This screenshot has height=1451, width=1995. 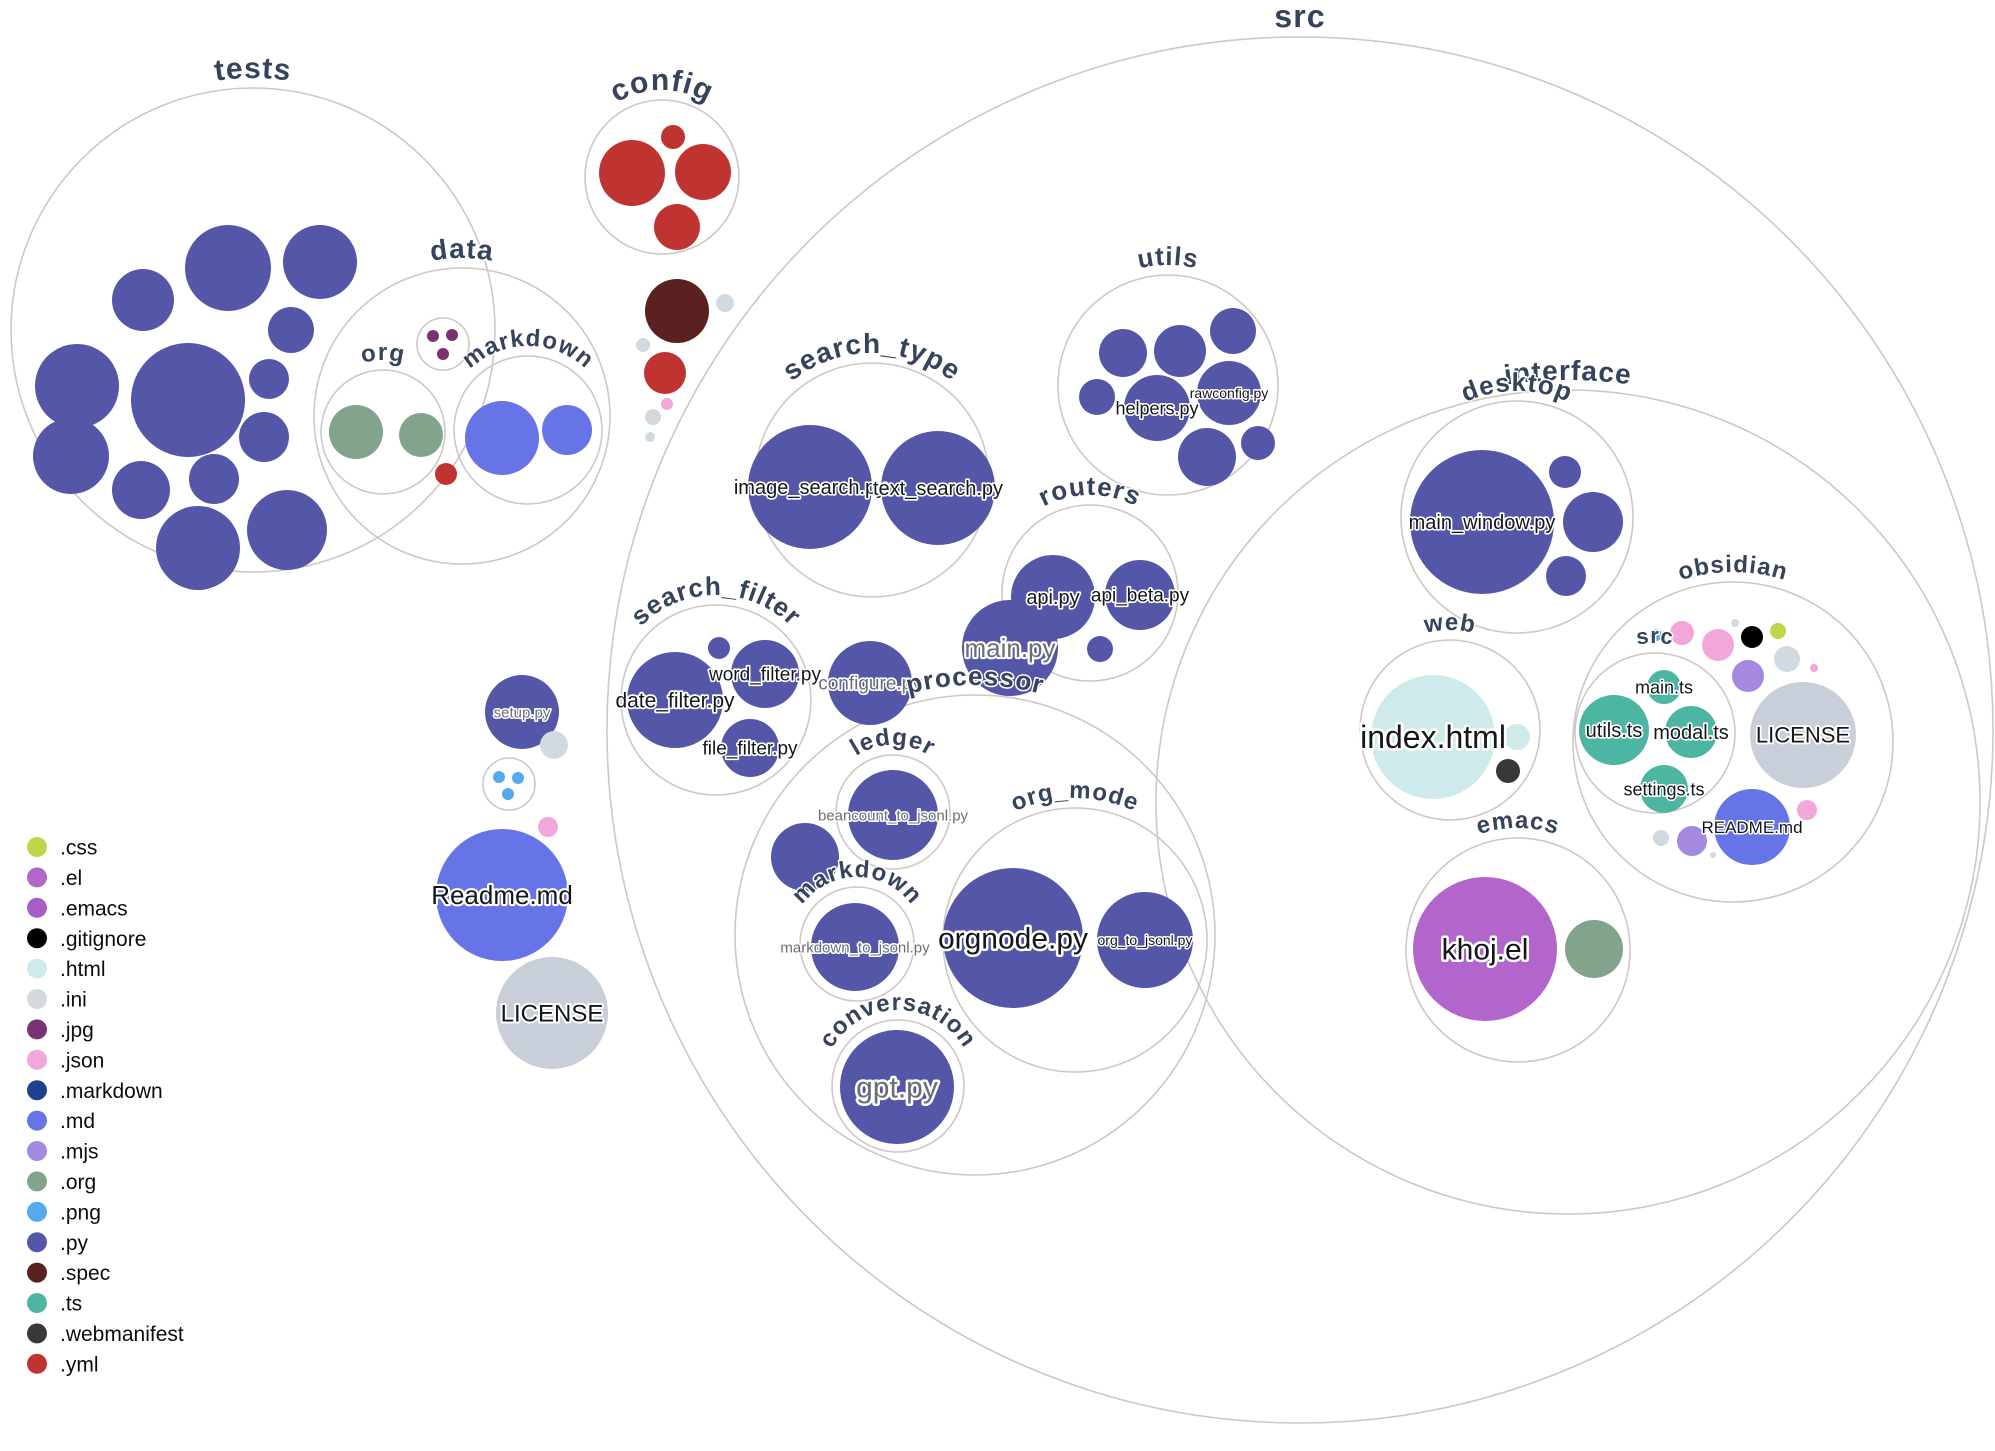 What do you see at coordinates (77, 386) in the screenshot?
I see `file-dot-.py-3` at bounding box center [77, 386].